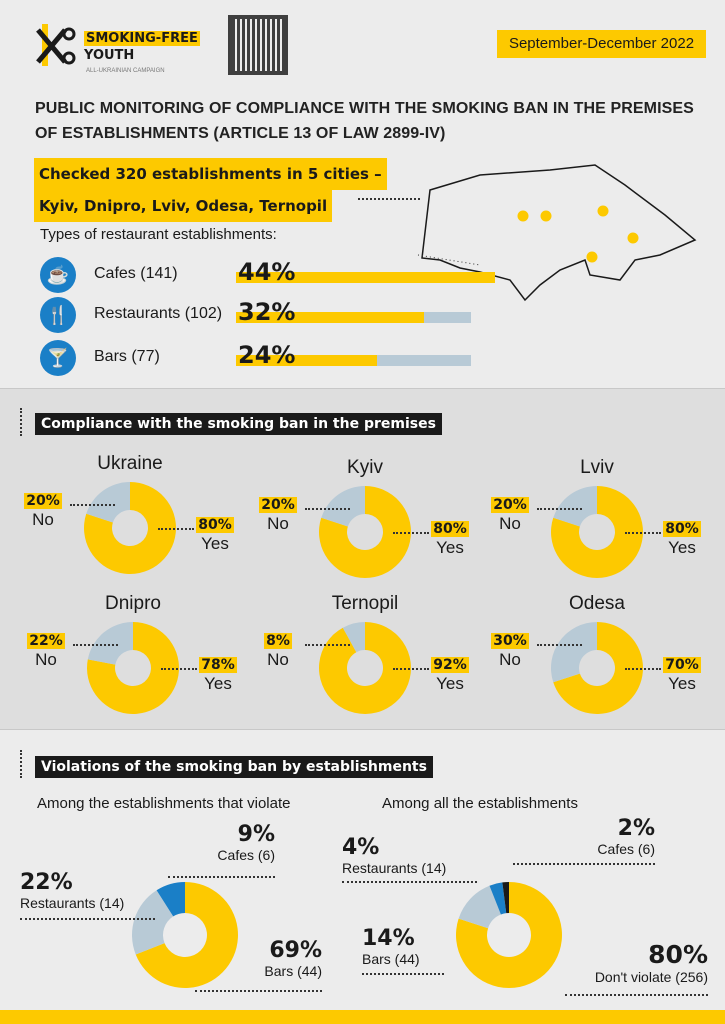  I want to click on logo, so click(57, 44).